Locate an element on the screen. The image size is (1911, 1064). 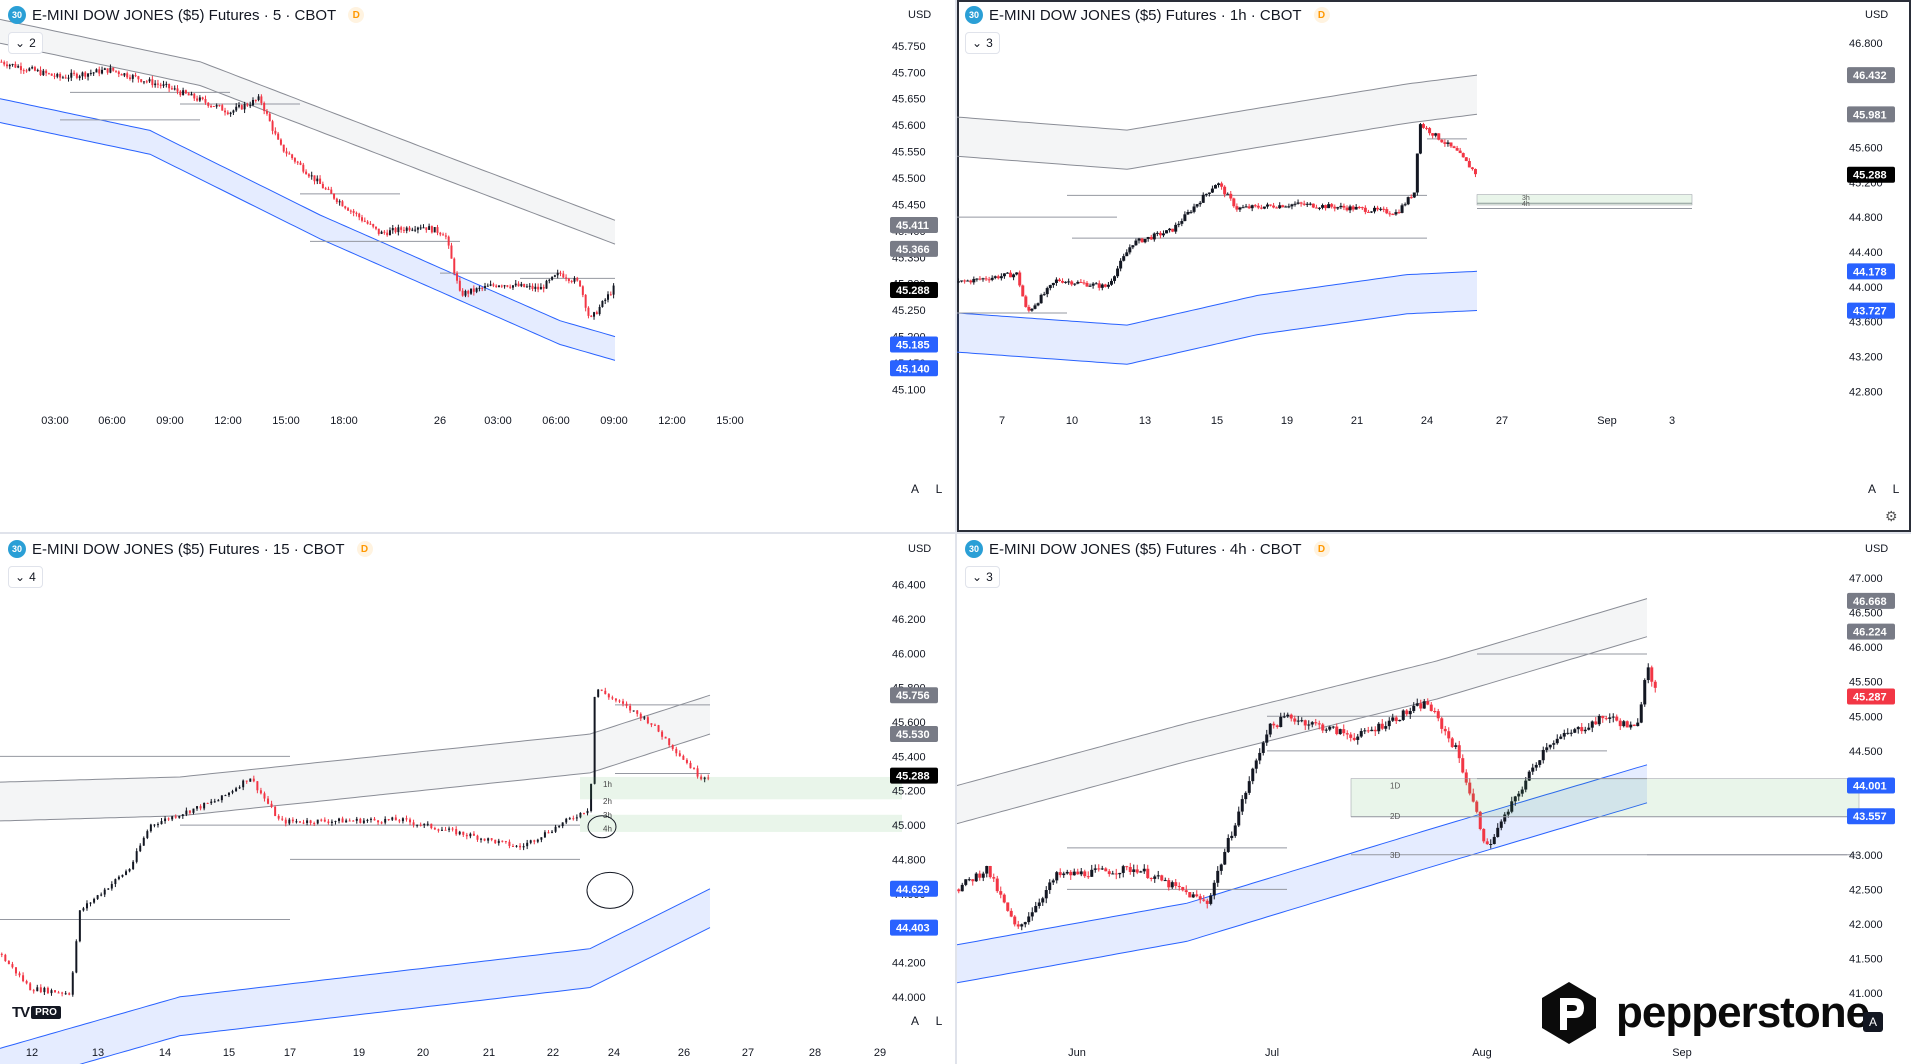
settings-gear-icon: ⚙ is located at coordinates (1891, 516).